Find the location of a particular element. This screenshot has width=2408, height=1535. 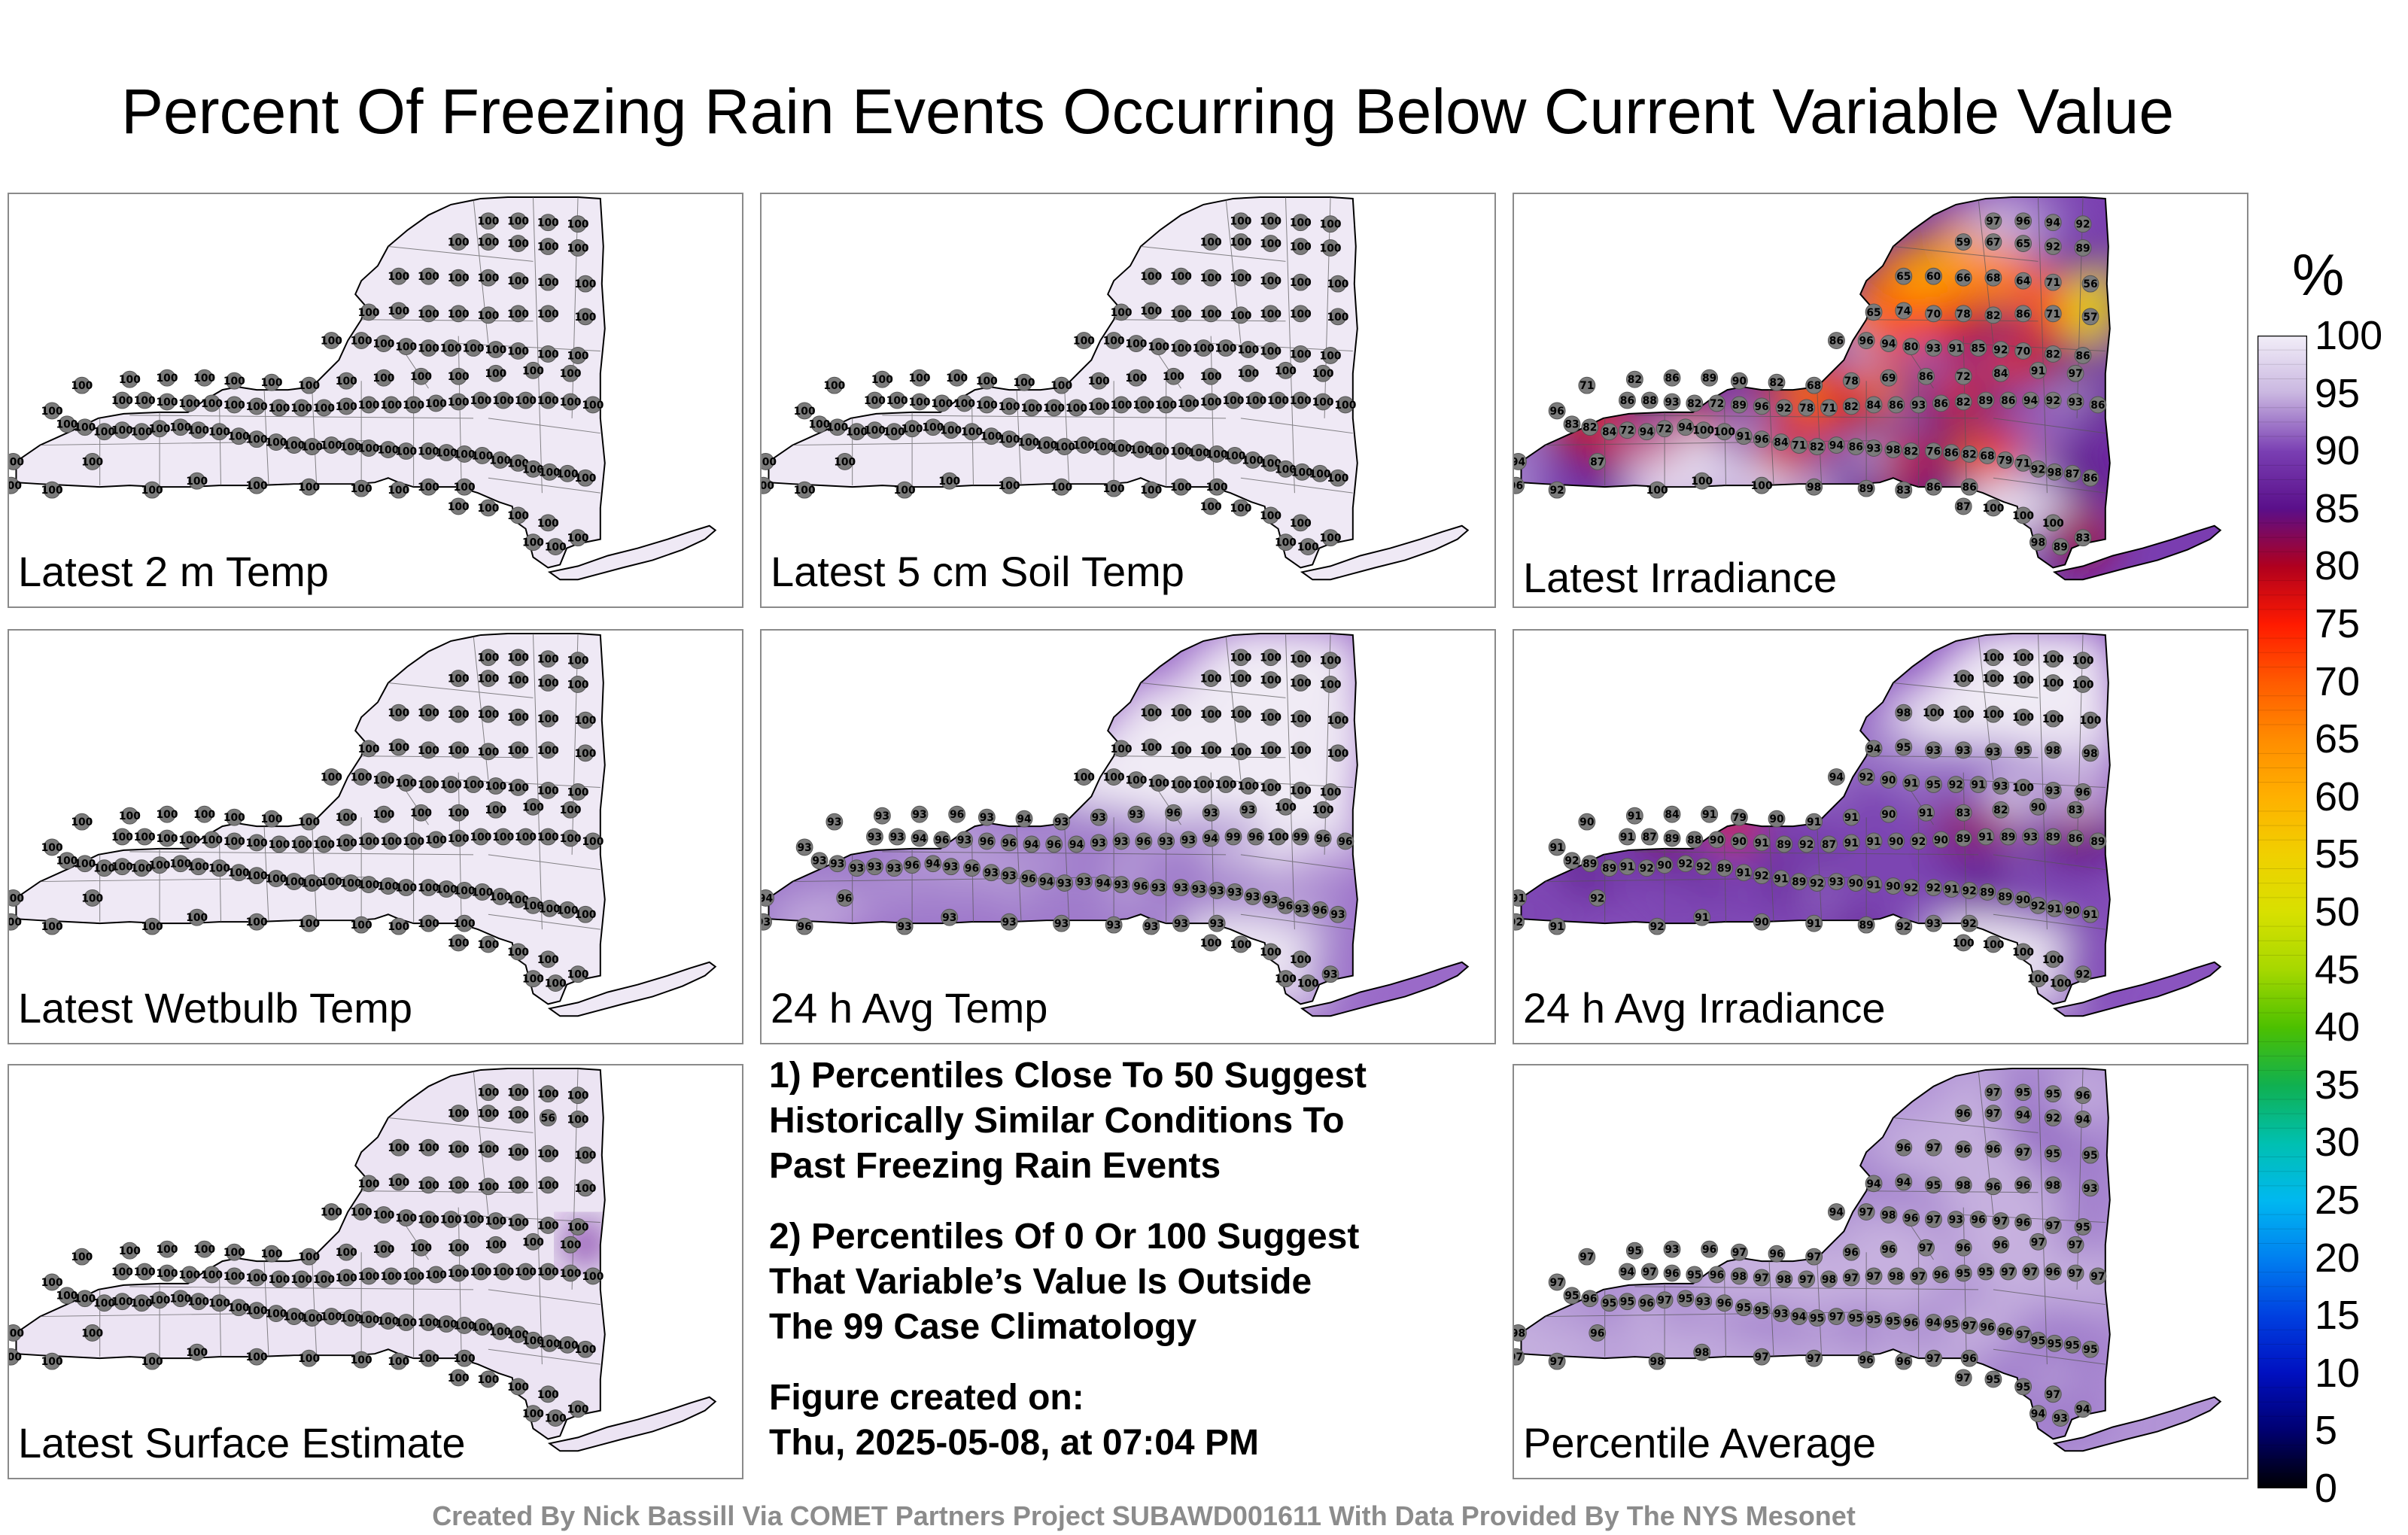

station-value: 72 is located at coordinates (1627, 431).